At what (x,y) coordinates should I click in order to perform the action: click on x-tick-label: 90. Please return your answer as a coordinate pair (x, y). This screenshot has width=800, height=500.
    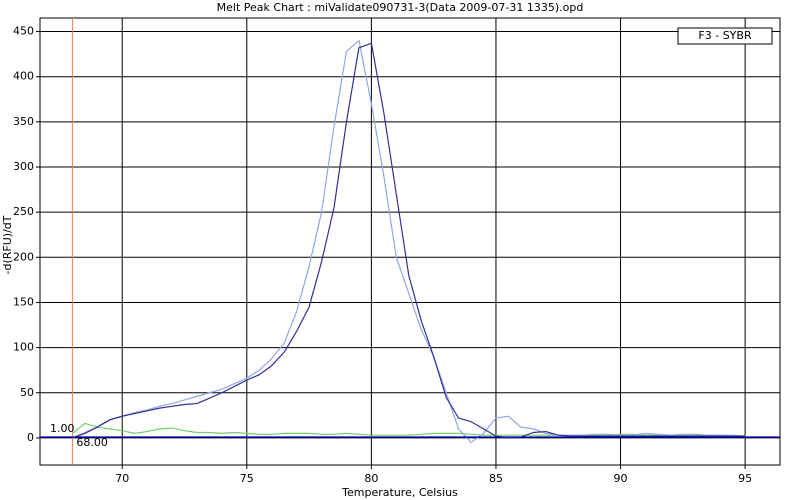
    Looking at the image, I should click on (621, 478).